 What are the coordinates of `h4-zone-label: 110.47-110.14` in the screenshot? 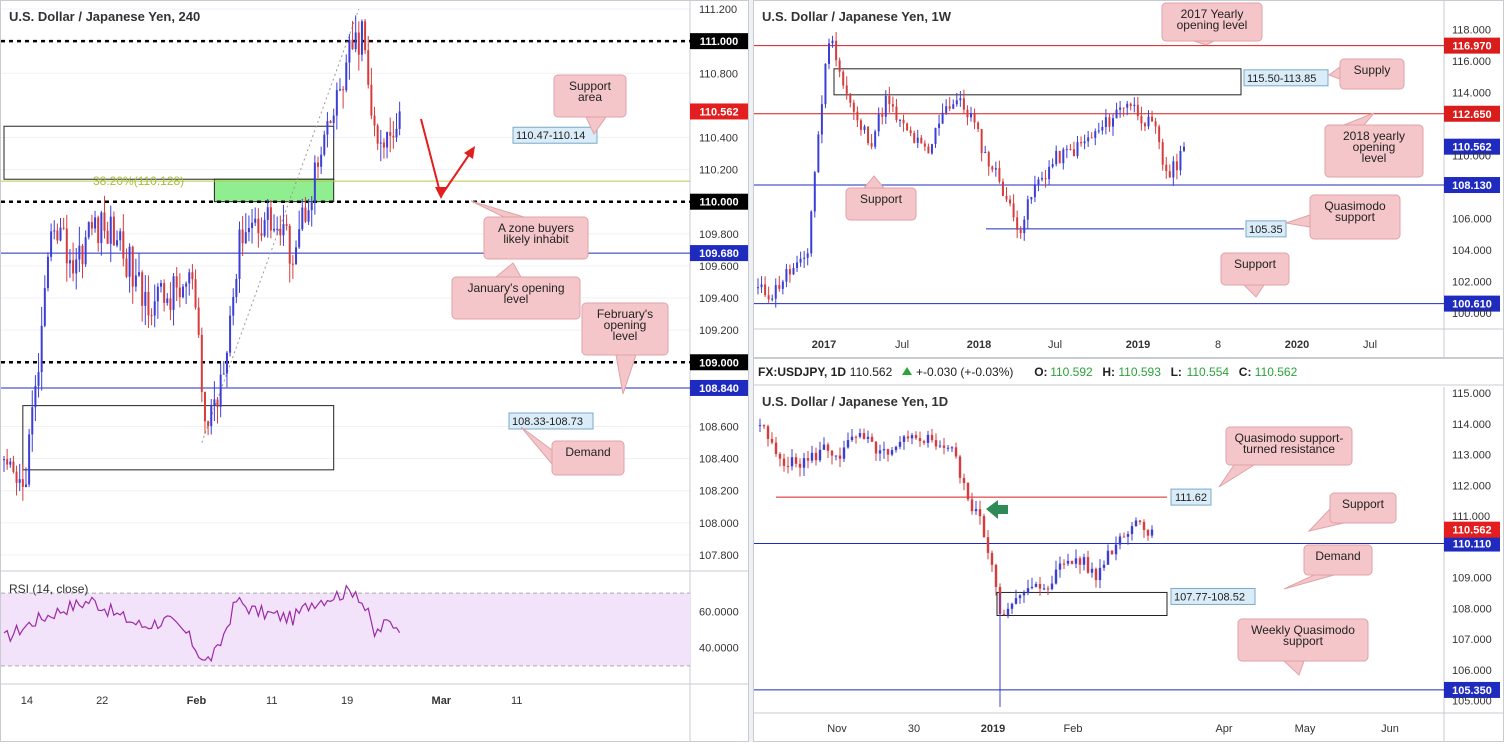 It's located at (550, 136).